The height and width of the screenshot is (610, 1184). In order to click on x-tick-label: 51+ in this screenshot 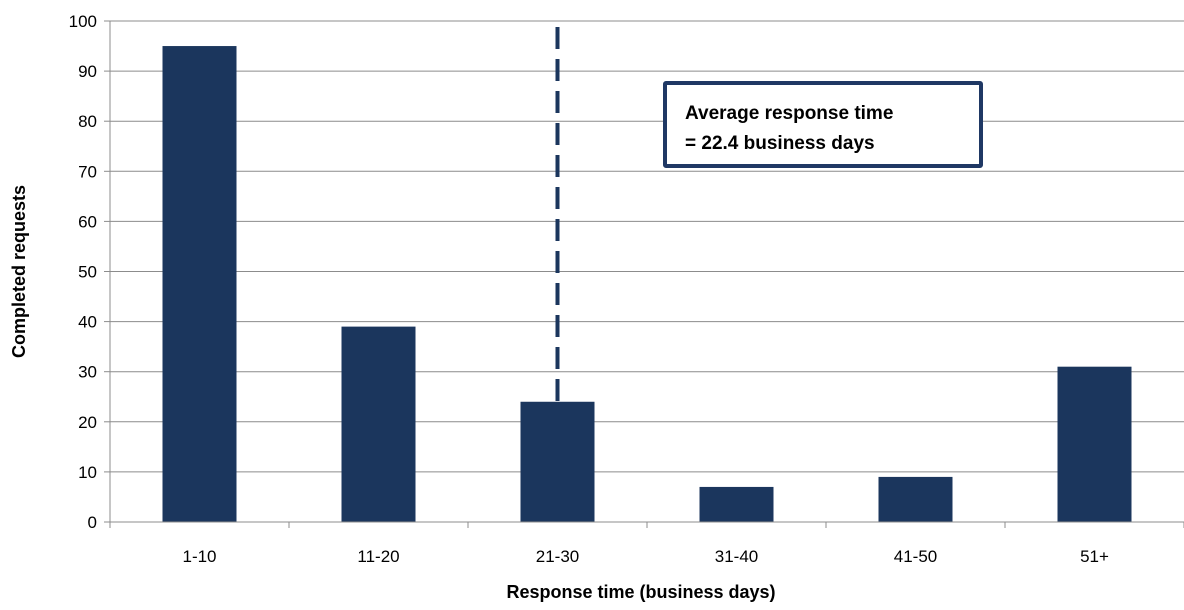, I will do `click(1094, 556)`.